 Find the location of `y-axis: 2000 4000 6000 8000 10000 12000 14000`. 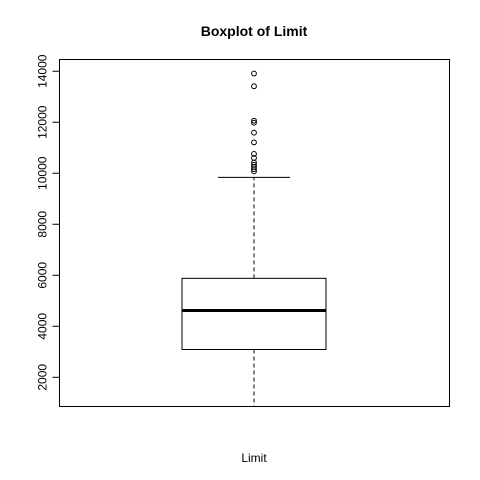

y-axis: 2000 4000 6000 8000 10000 12000 14000 is located at coordinates (48, 222).